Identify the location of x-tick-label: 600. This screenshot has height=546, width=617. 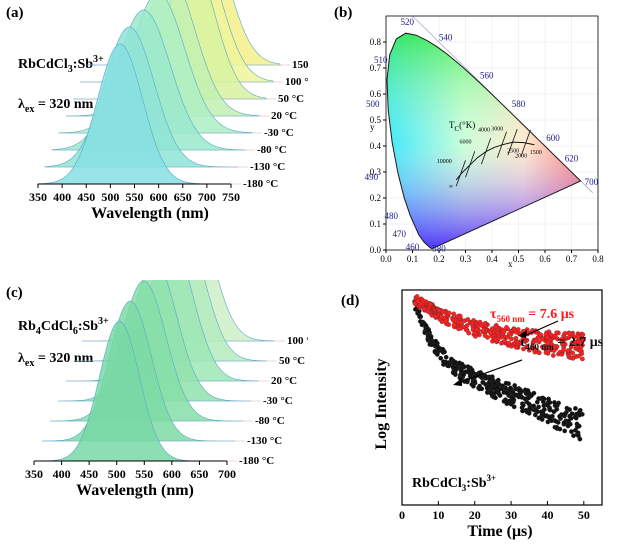
(172, 474).